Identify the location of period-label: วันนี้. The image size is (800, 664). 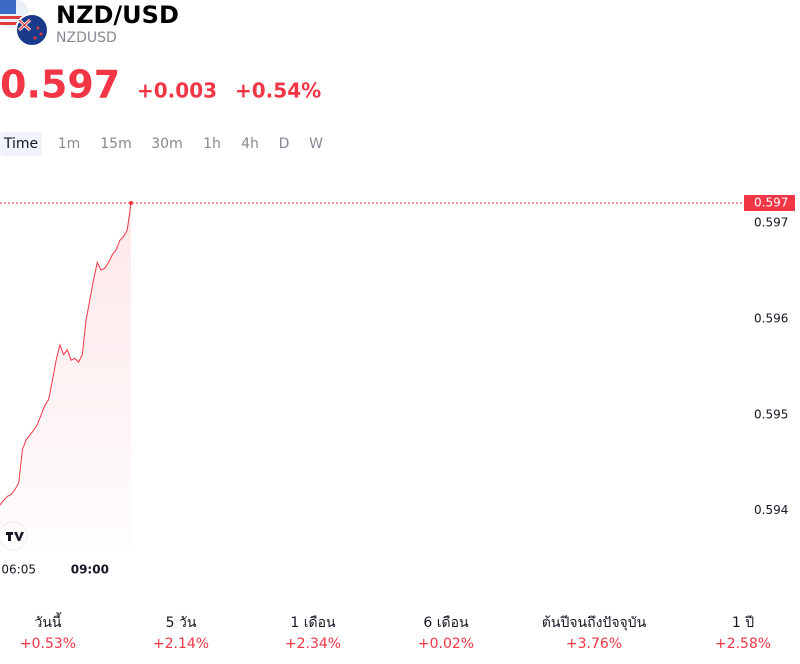
(48, 621).